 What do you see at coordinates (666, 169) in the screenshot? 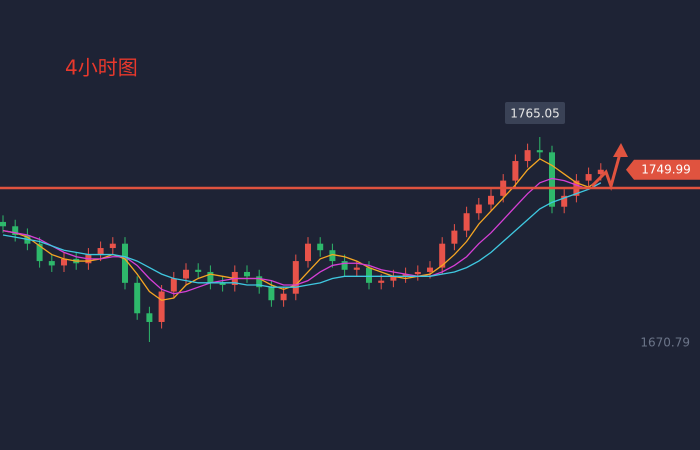
I see `last-price-label: 1749.99` at bounding box center [666, 169].